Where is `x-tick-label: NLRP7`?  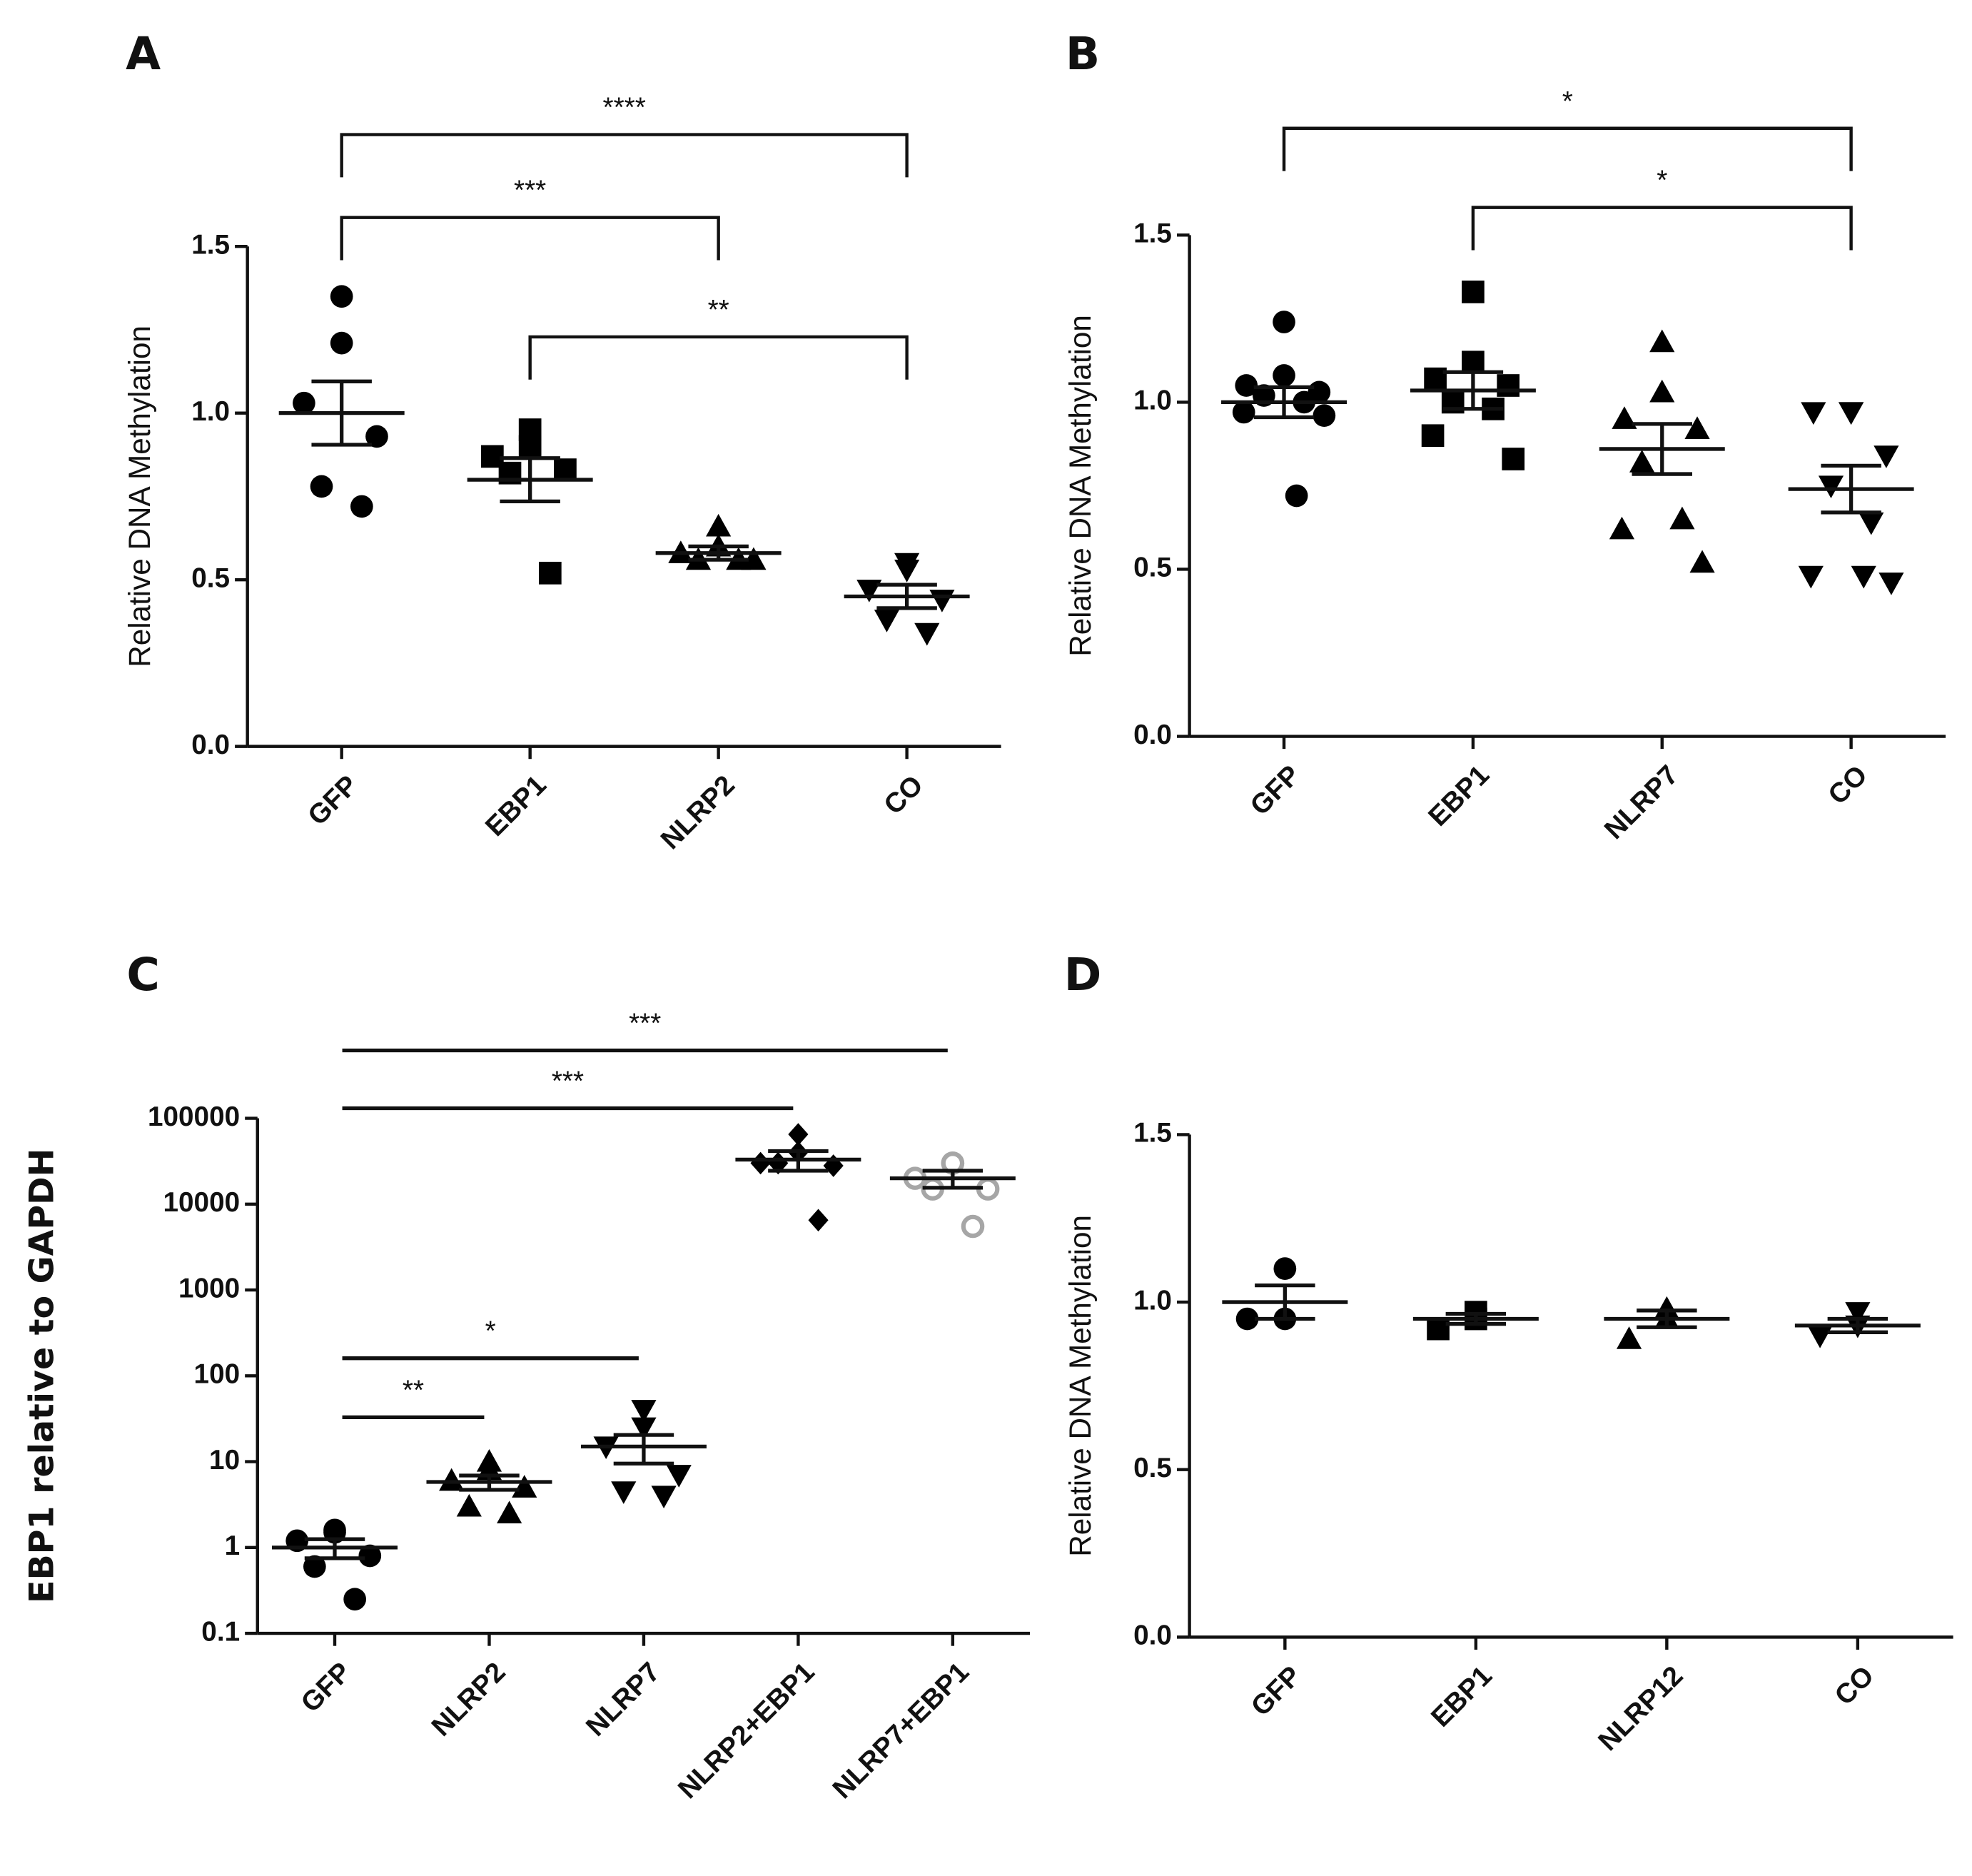
x-tick-label: NLRP7 is located at coordinates (623, 1700).